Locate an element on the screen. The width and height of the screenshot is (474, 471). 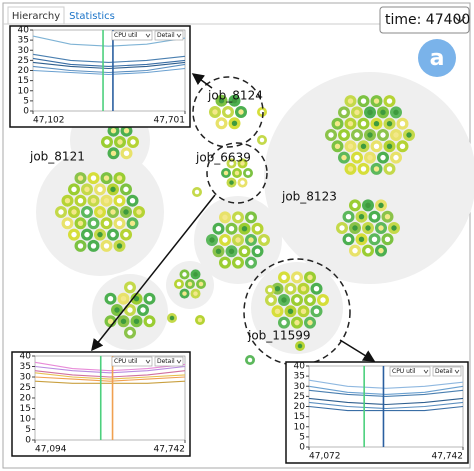
y-tick-label: 20 is located at coordinates (300, 407).